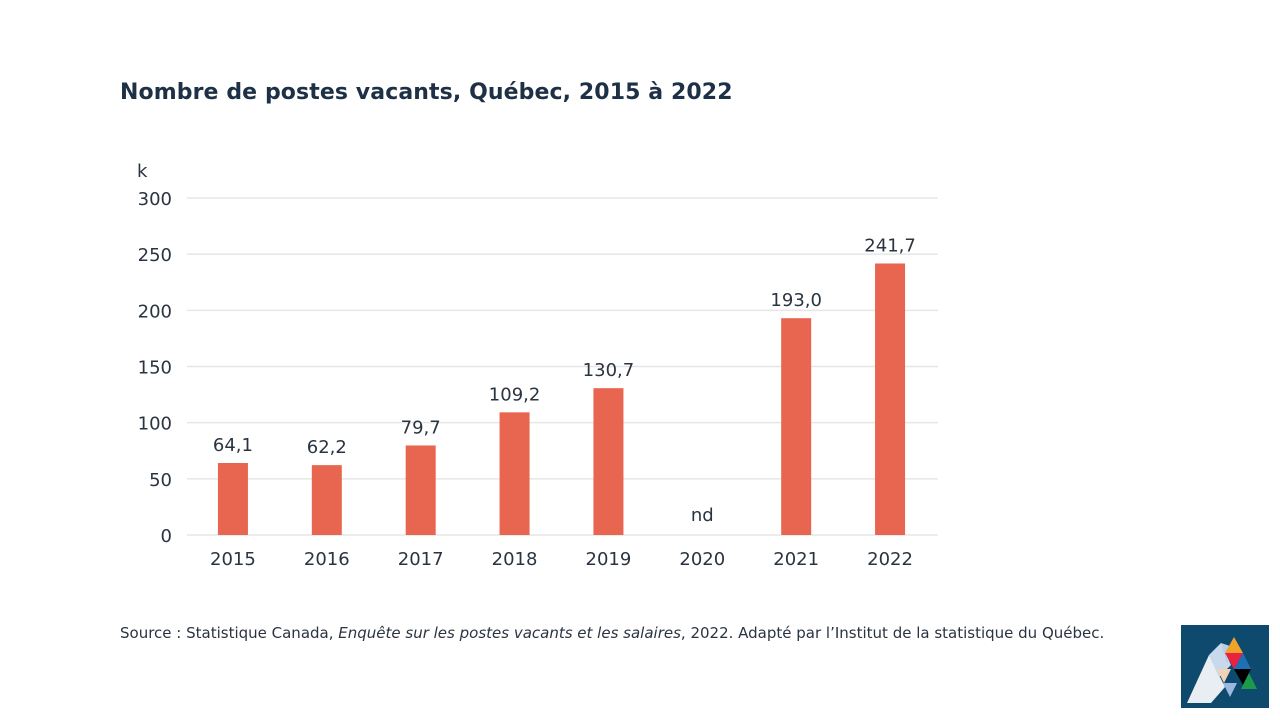  I want to click on bar-2021, so click(796, 426).